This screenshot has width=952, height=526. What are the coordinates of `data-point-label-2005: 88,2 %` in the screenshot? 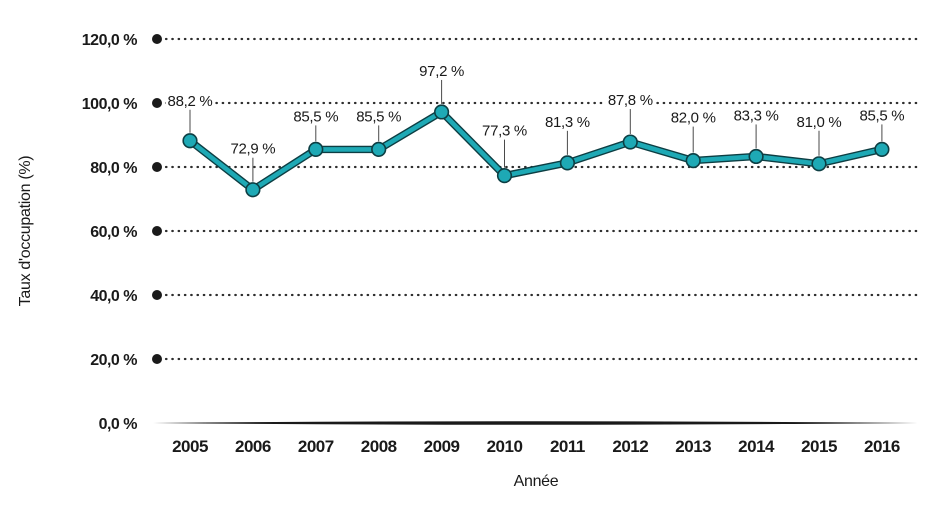 It's located at (190, 101).